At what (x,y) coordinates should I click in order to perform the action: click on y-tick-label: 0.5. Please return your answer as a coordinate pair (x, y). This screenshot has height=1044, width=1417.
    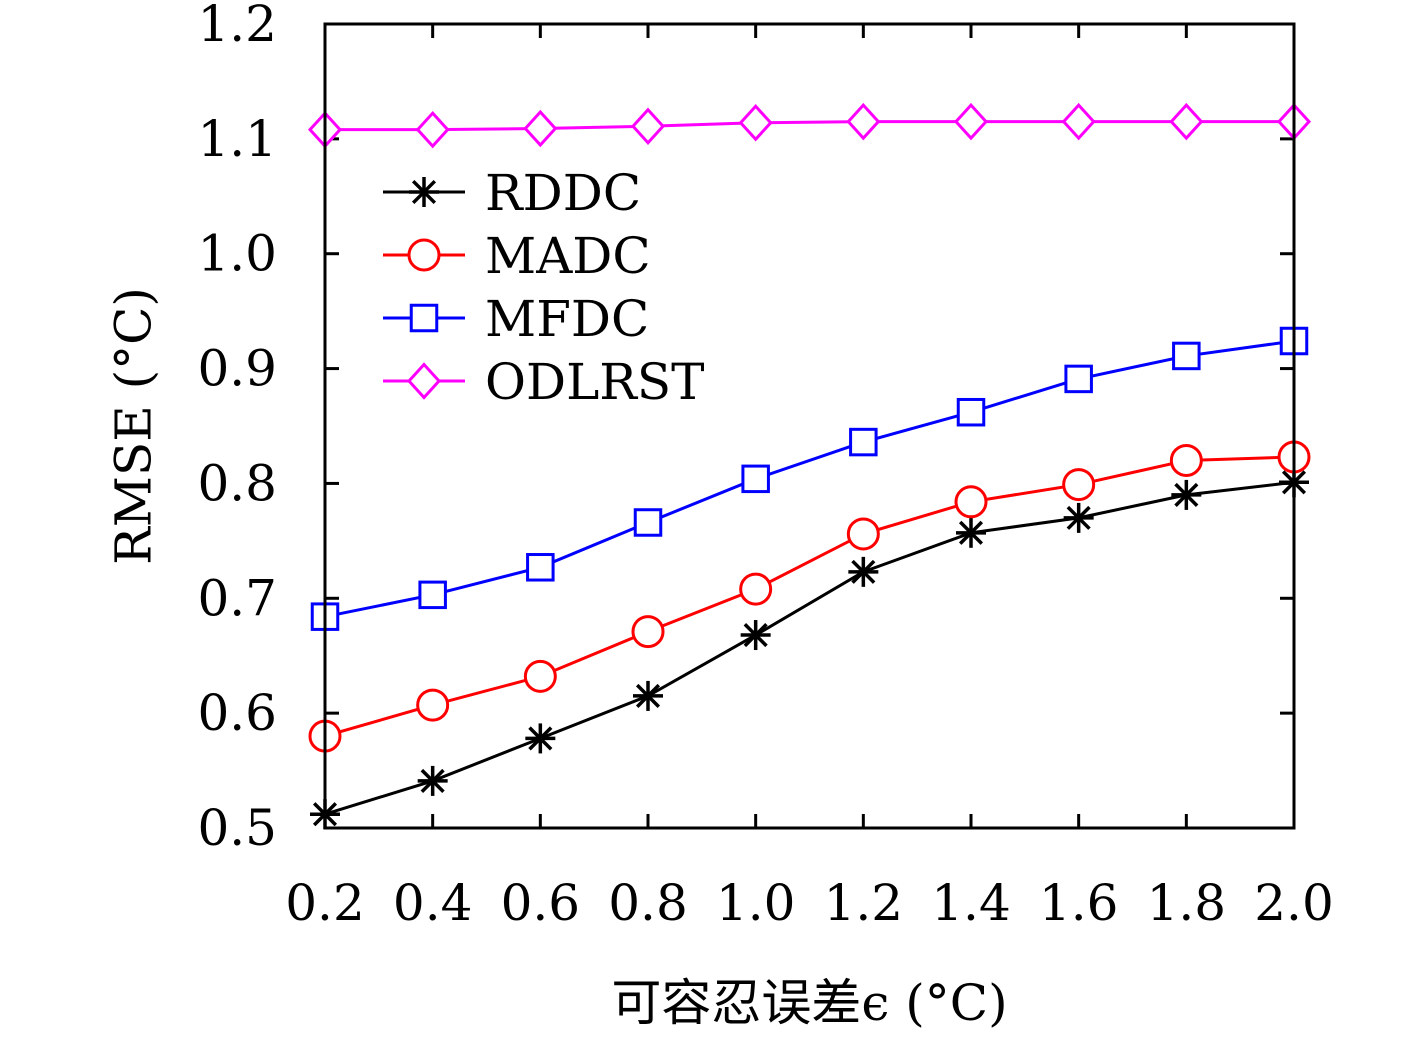
    Looking at the image, I should click on (237, 828).